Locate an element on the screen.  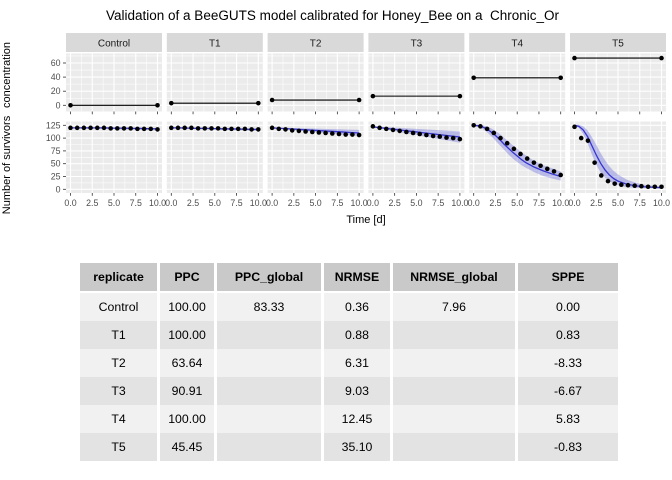
table-row: Control 100.00 83.33 0.36 7.96 0.00 is located at coordinates (349, 307).